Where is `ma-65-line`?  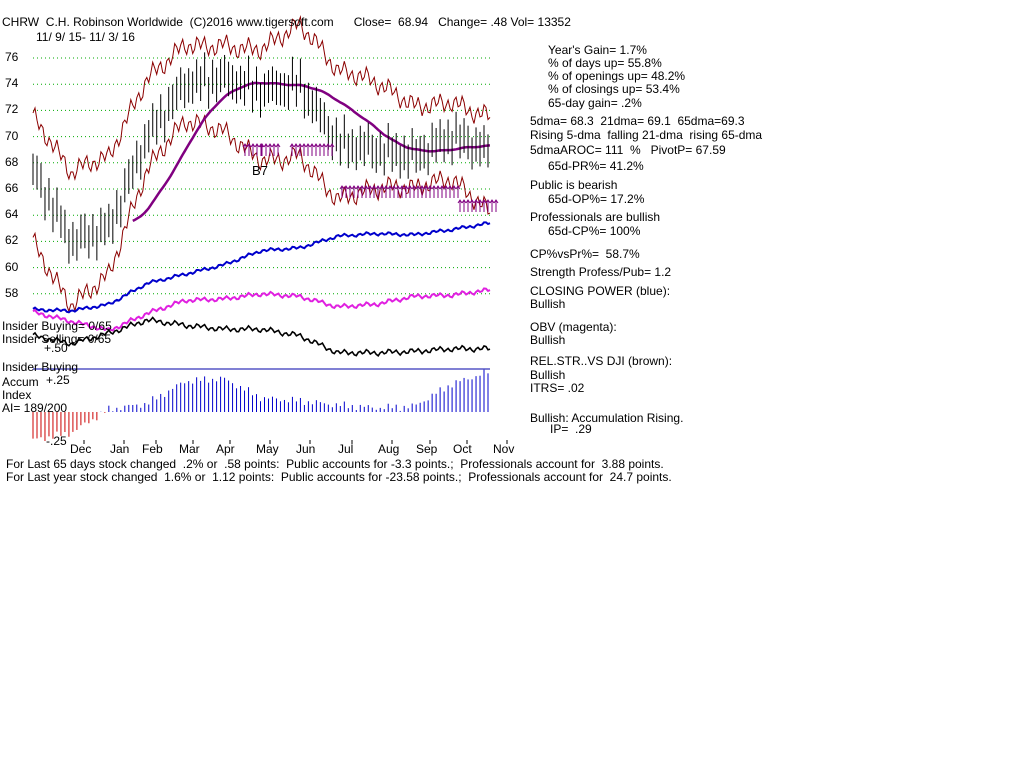 ma-65-line is located at coordinates (311, 152).